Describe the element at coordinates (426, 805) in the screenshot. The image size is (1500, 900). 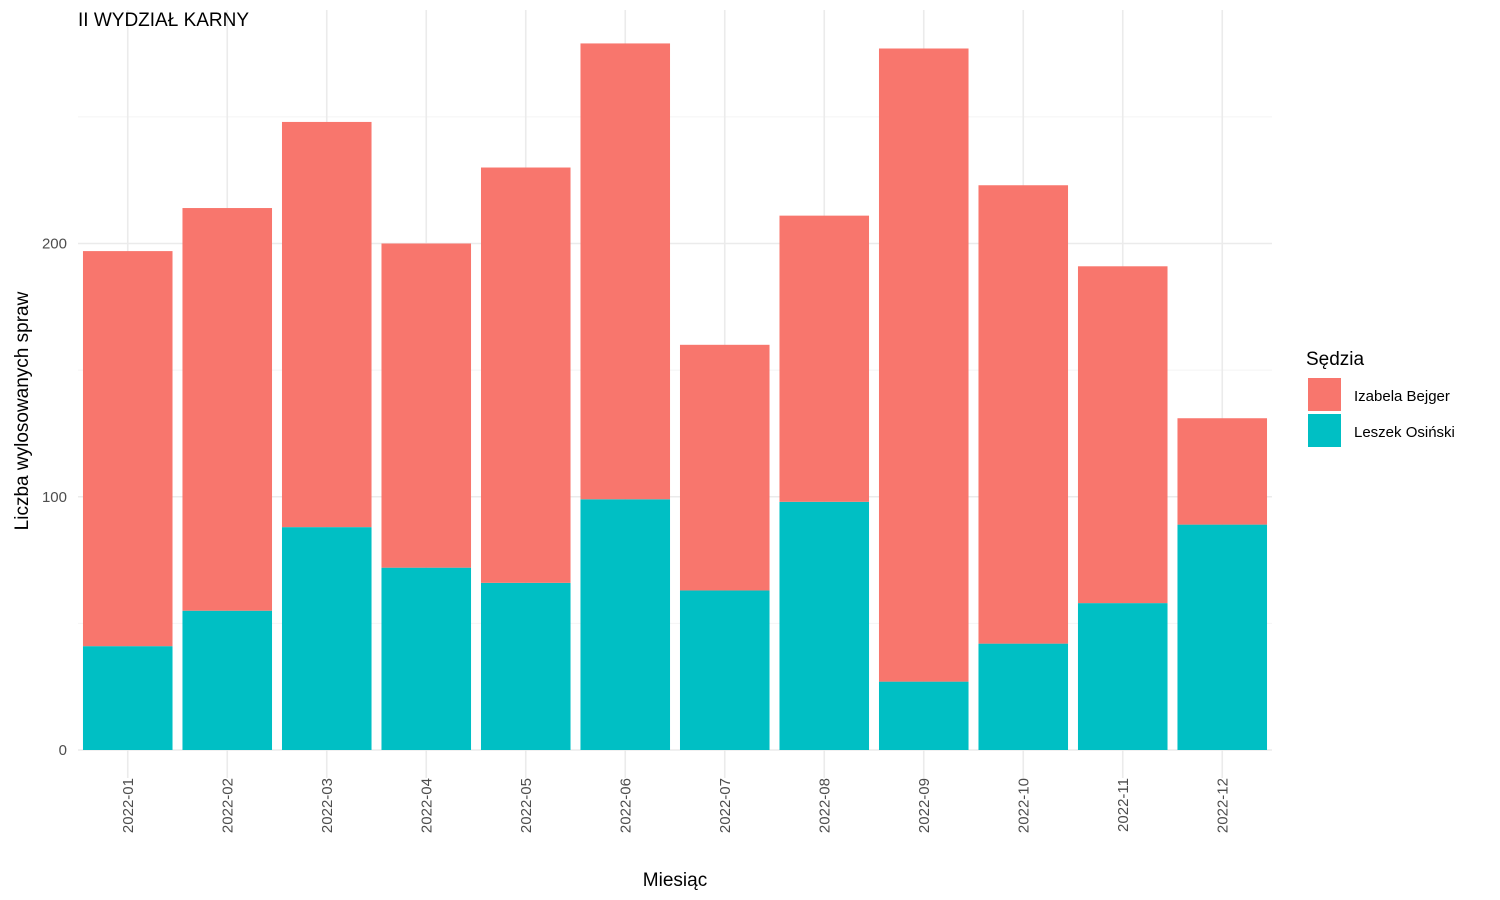
I see `x-tick-label: 2022-04` at that location.